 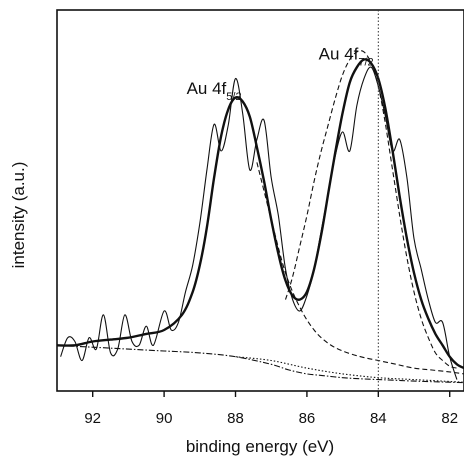 What do you see at coordinates (271, 409) in the screenshot?
I see `x-ticks: 92 90 88 86 84 82` at bounding box center [271, 409].